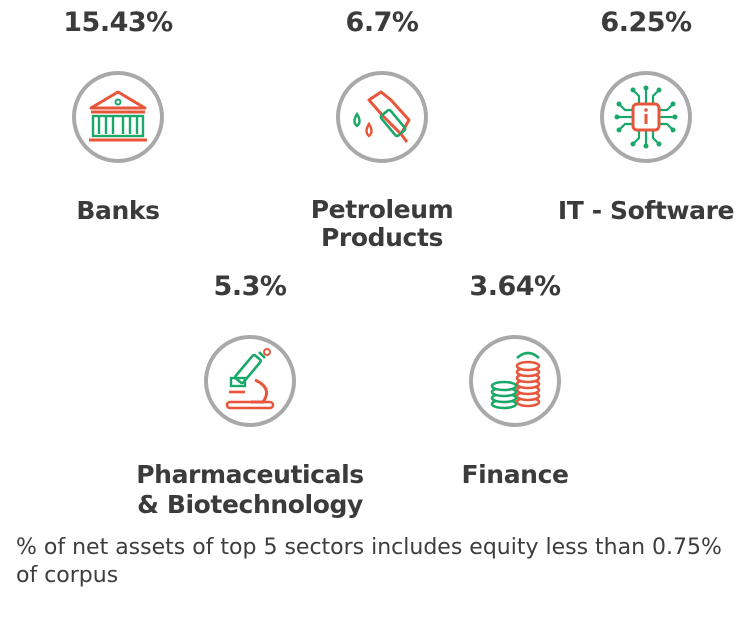 The height and width of the screenshot is (617, 756). Describe the element at coordinates (515, 286) in the screenshot. I see `sector-percent: 3.64%` at that location.